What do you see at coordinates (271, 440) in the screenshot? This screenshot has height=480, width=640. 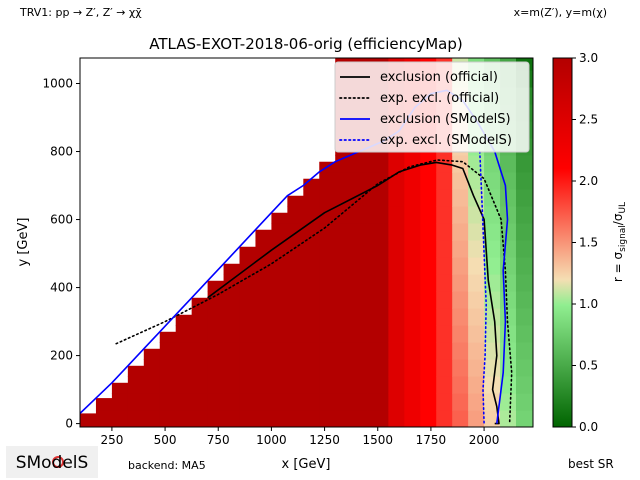 I see `x-tick-label: 1000` at bounding box center [271, 440].